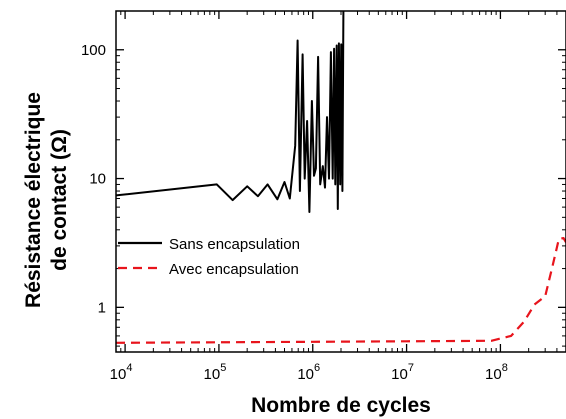 The image size is (566, 419). What do you see at coordinates (93, 50) in the screenshot?
I see `y-tick-label: 100` at bounding box center [93, 50].